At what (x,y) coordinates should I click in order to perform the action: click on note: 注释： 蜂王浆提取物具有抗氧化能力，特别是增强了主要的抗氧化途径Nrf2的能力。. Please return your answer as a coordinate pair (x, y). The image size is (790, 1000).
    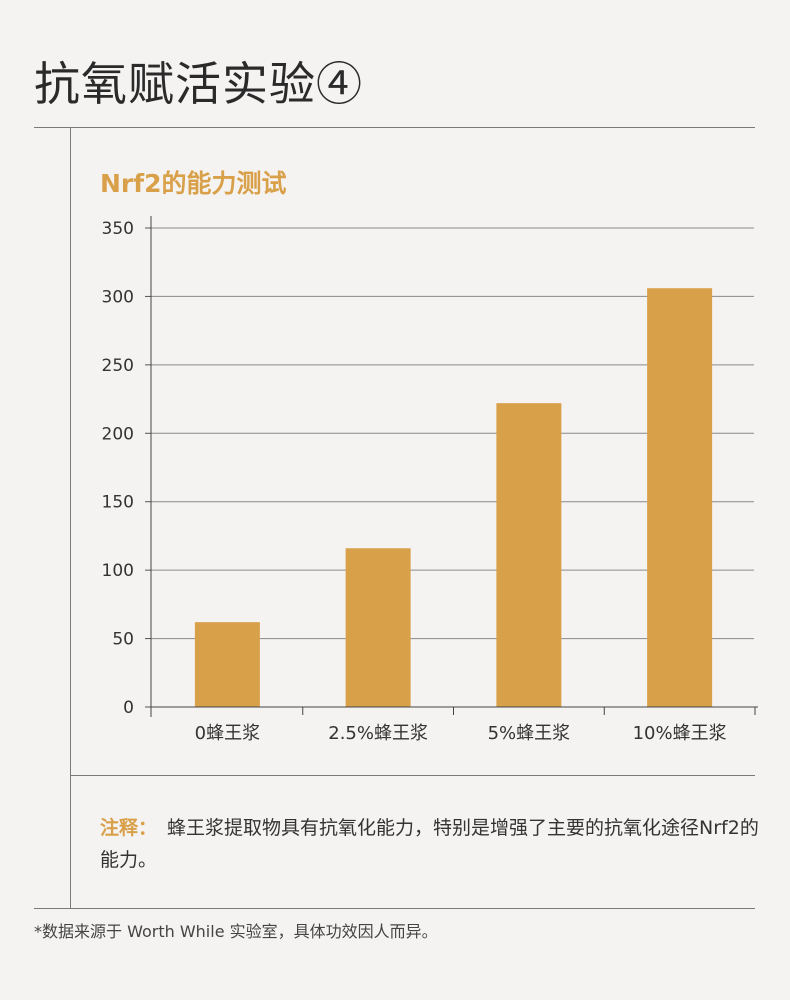
    Looking at the image, I should click on (430, 844).